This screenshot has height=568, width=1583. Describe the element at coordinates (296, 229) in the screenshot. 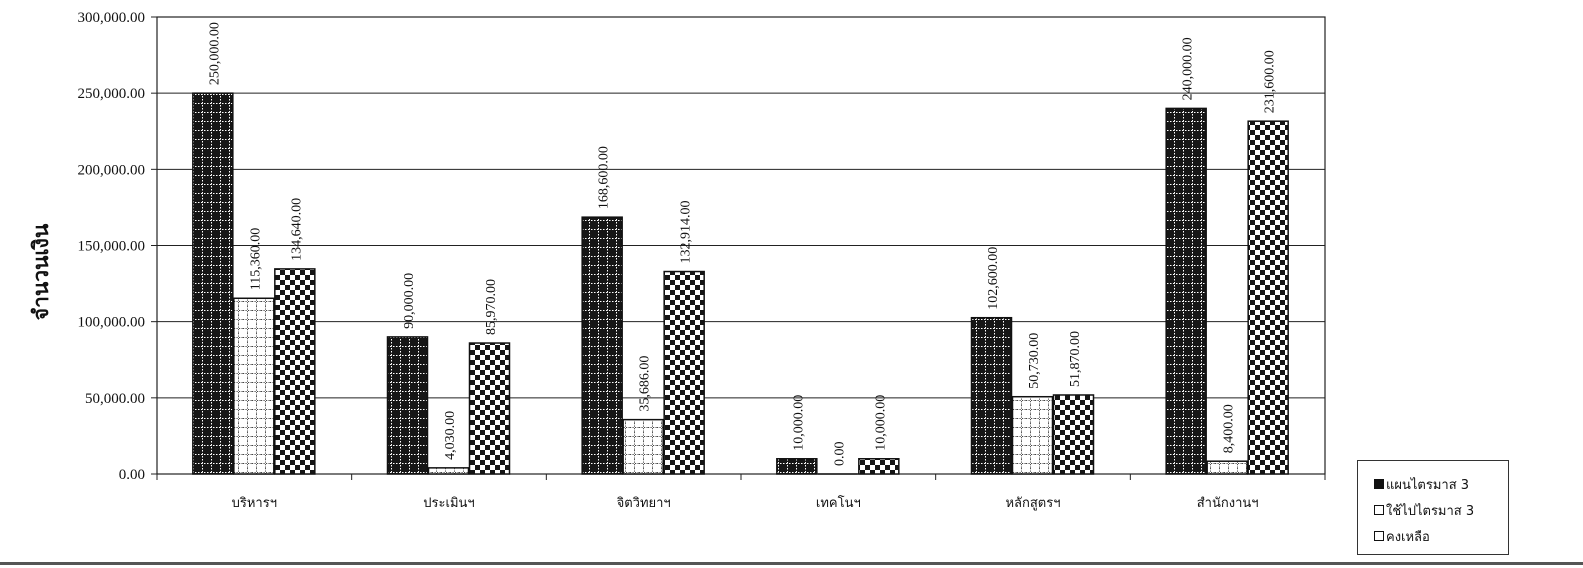

I see `data-label: 134,640.00` at that location.